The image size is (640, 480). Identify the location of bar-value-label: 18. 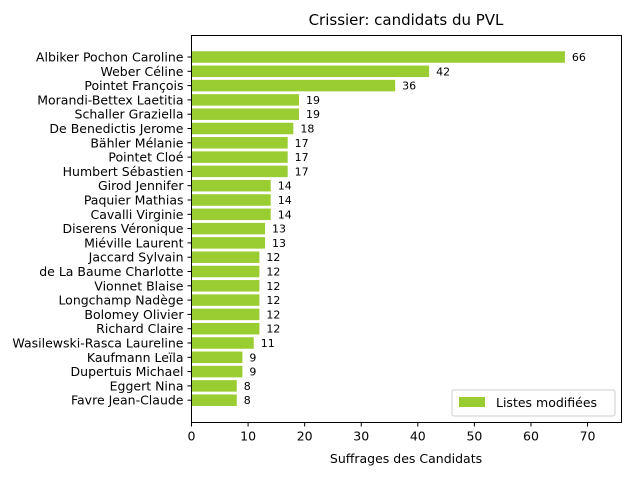
(307, 129).